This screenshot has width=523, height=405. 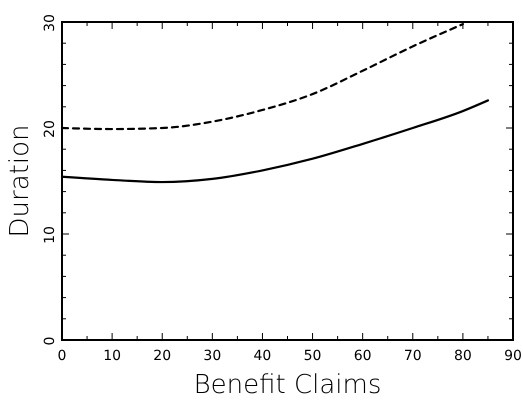 I want to click on x-tick-label: 80, so click(x=463, y=356).